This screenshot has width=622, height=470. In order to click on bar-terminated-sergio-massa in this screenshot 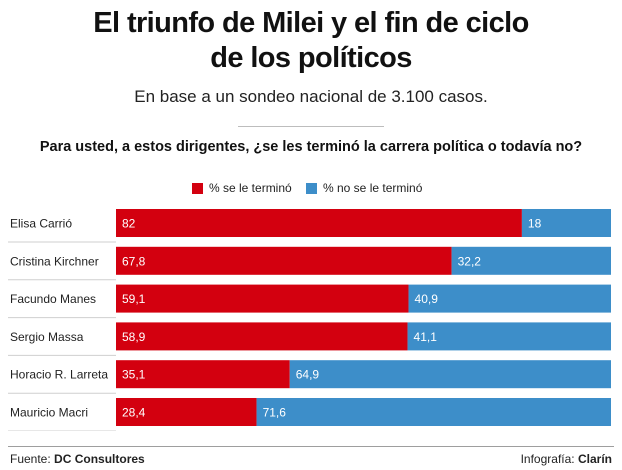, I will do `click(262, 336)`.